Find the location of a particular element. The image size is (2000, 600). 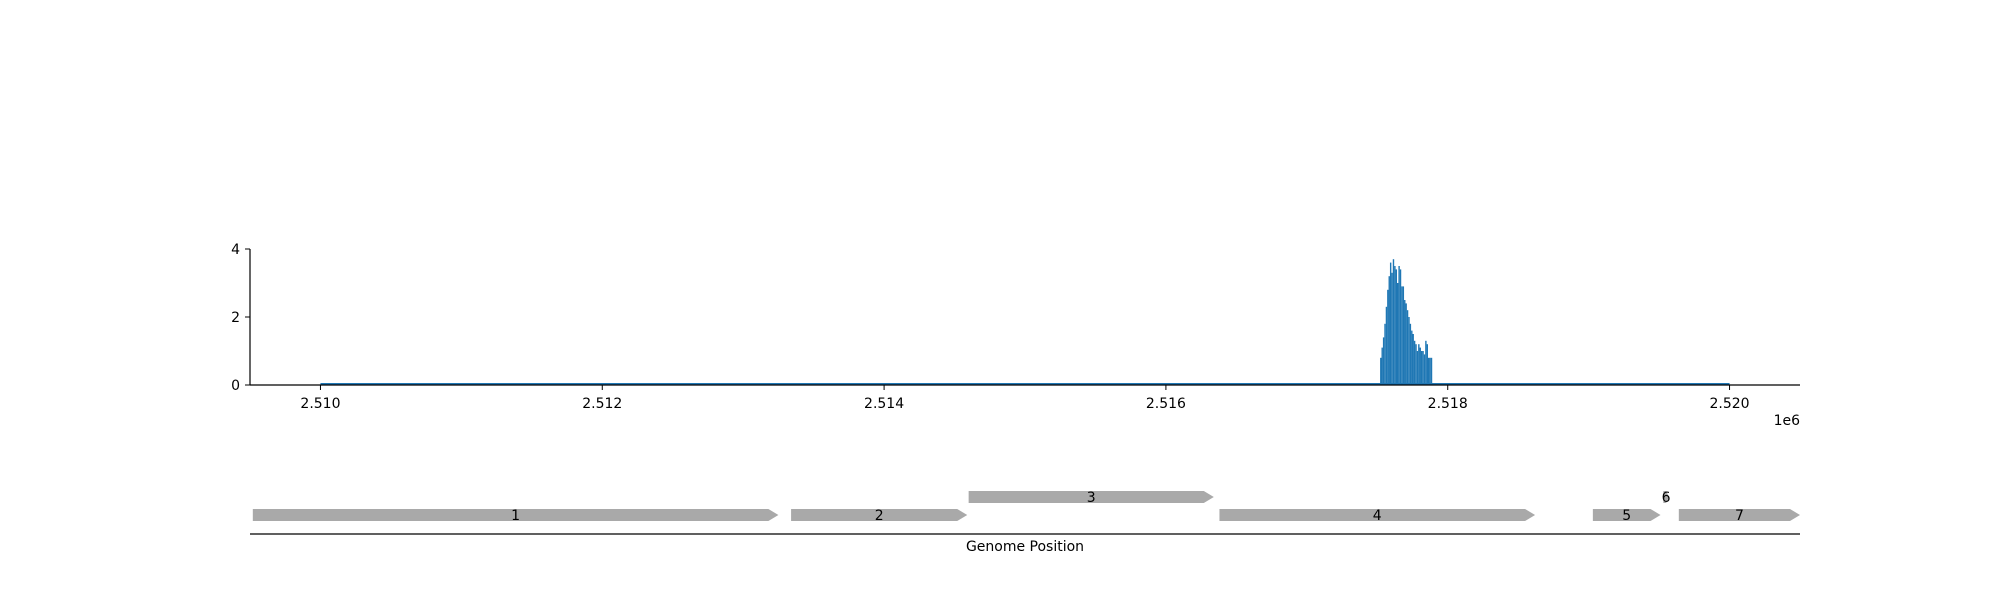

x-axis-offset-label: 1e6 is located at coordinates (1787, 421).